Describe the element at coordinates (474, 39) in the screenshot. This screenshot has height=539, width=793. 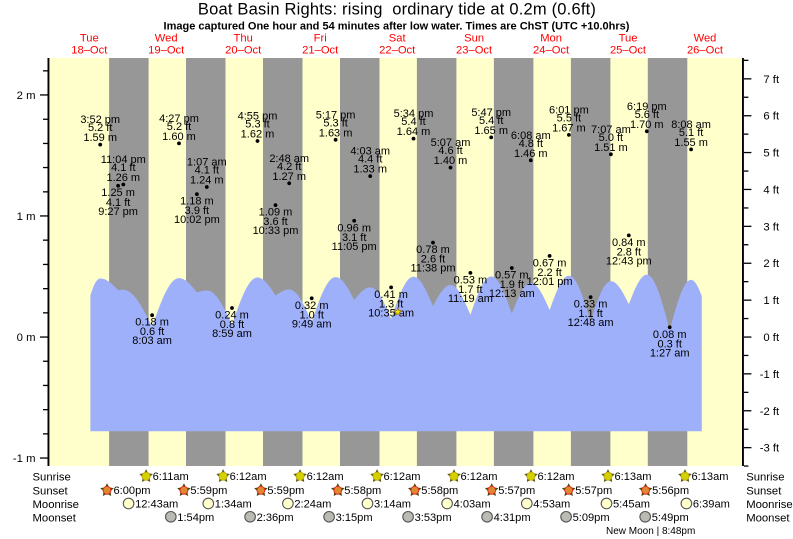
I see `svg-text: Sun` at that location.